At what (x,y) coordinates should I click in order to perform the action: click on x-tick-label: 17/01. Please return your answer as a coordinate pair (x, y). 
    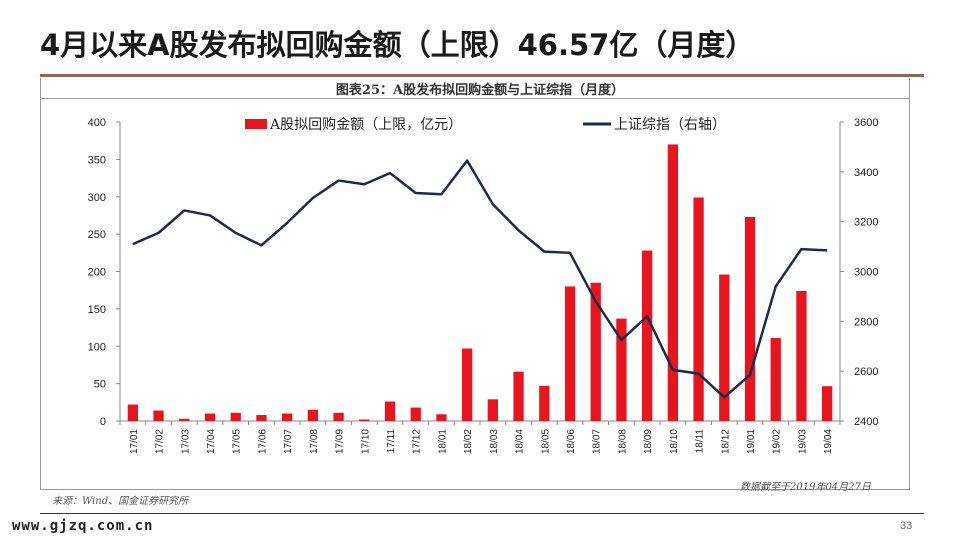
    Looking at the image, I should click on (134, 441).